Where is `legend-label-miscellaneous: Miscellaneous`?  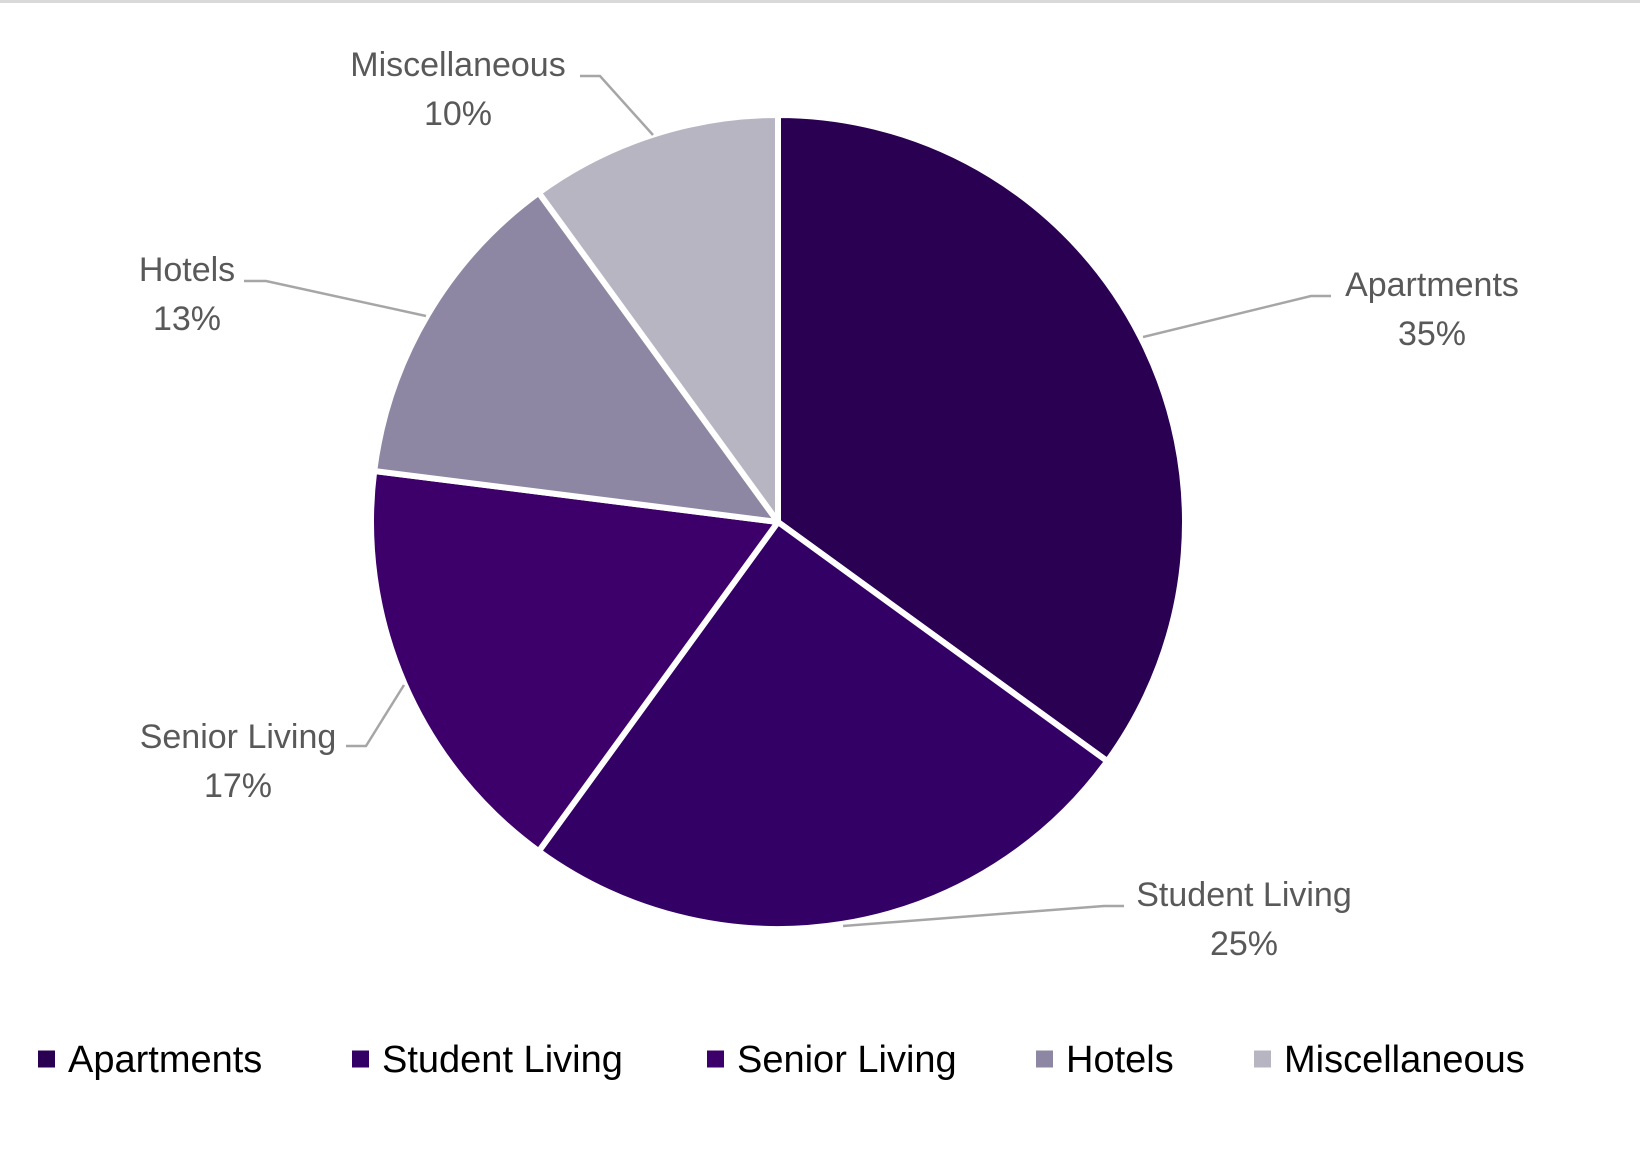 legend-label-miscellaneous: Miscellaneous is located at coordinates (1404, 1060).